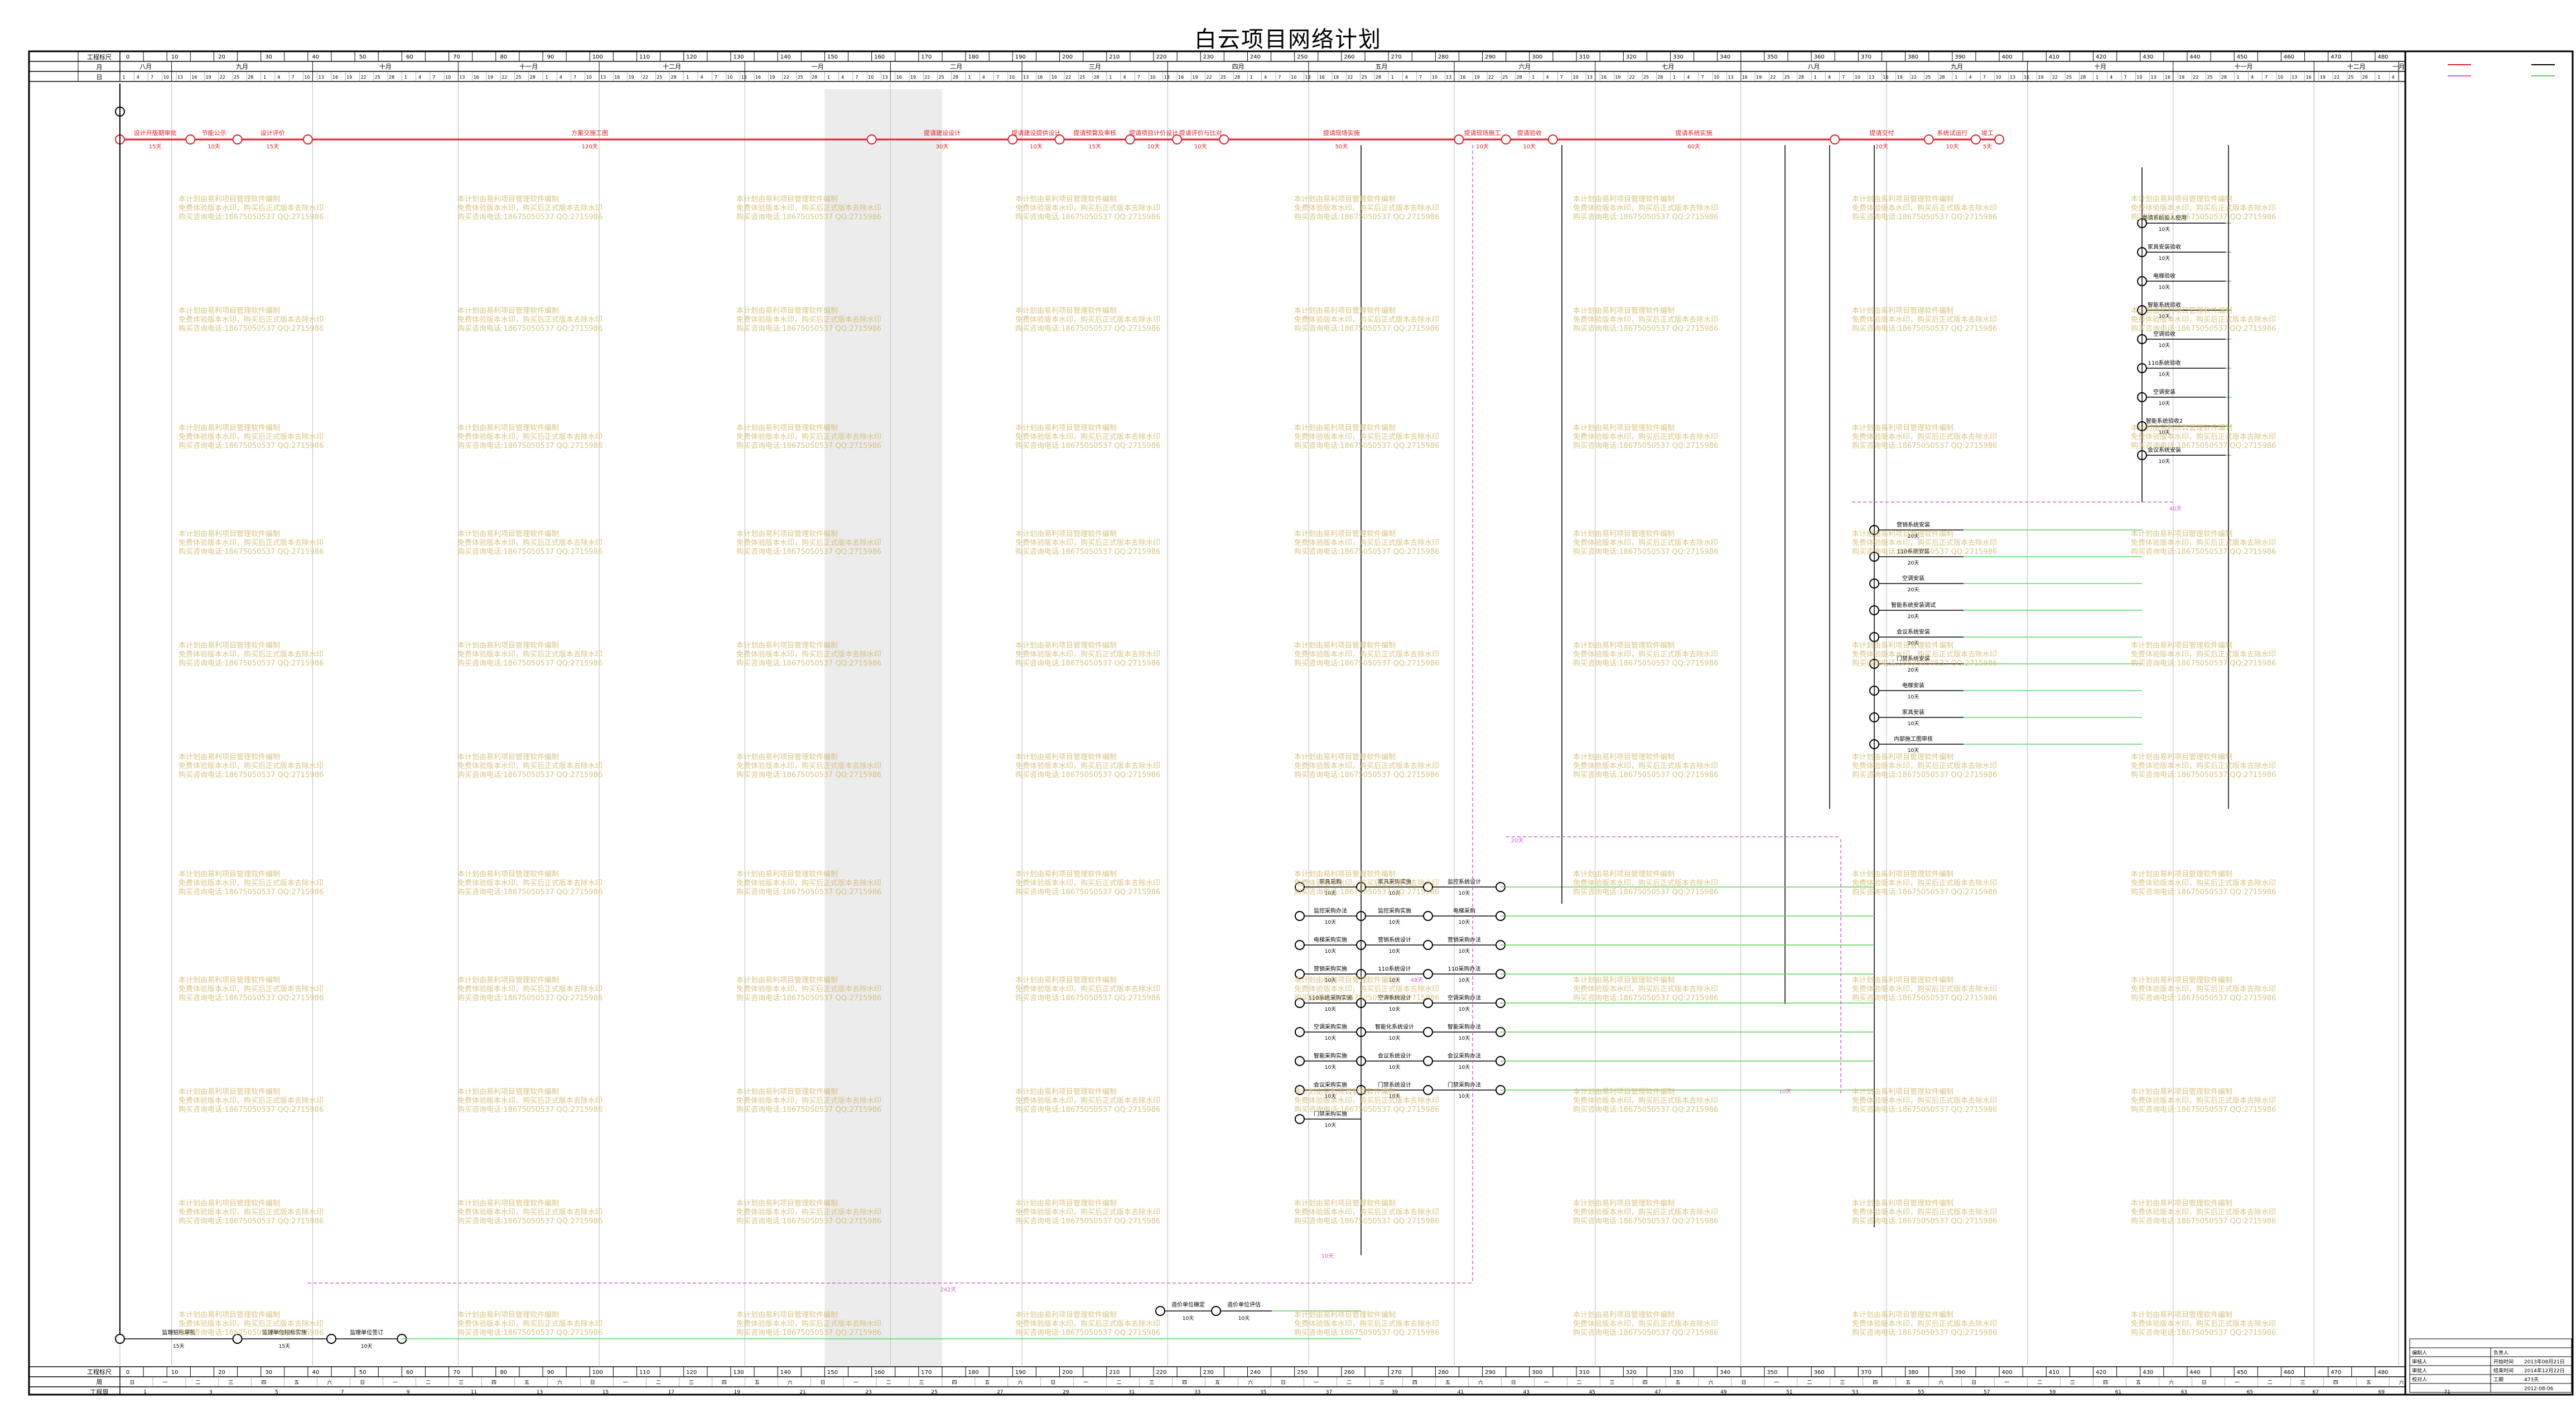 This screenshot has width=2576, height=1403. What do you see at coordinates (1330, 1026) in the screenshot?
I see `lower-task-label: 空调采购实施` at bounding box center [1330, 1026].